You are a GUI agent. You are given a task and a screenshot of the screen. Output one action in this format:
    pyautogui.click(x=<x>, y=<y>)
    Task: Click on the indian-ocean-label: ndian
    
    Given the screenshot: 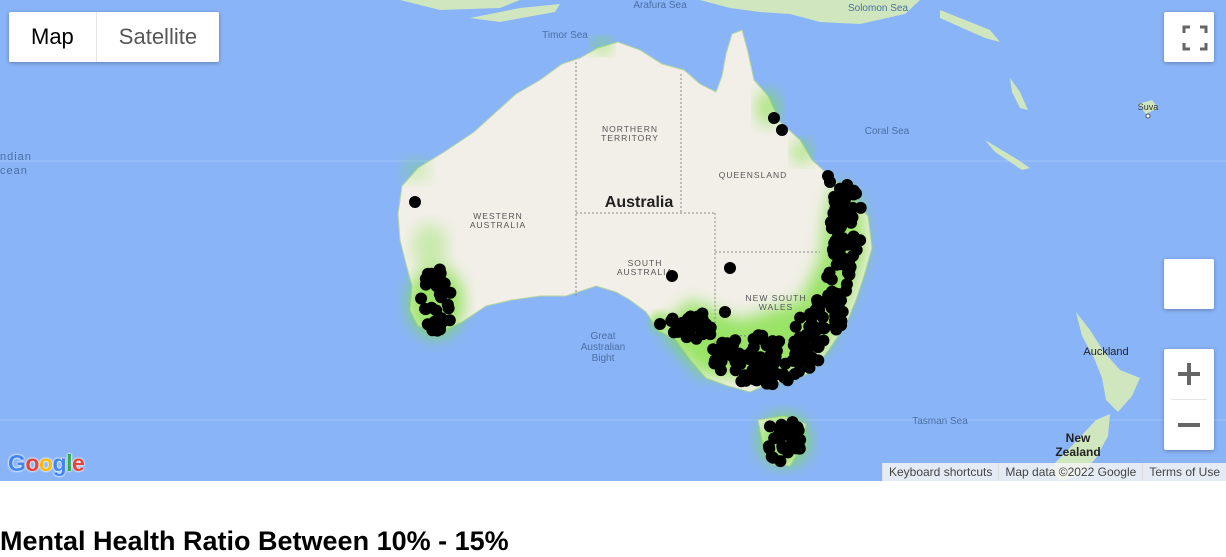 What is the action you would take?
    pyautogui.click(x=16, y=157)
    